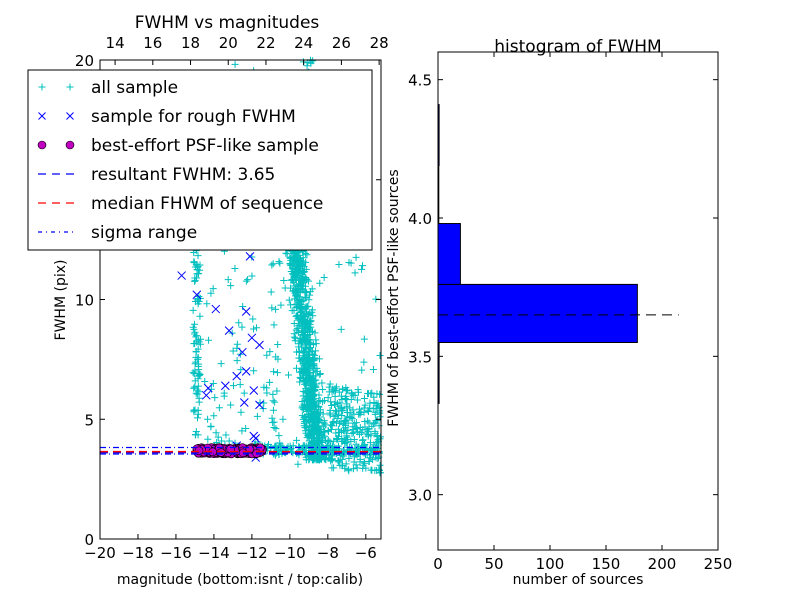 This screenshot has height=600, width=800. Describe the element at coordinates (394, 297) in the screenshot. I see `histogram-y-label: FWHM of best-effort PSF-like sources` at that location.